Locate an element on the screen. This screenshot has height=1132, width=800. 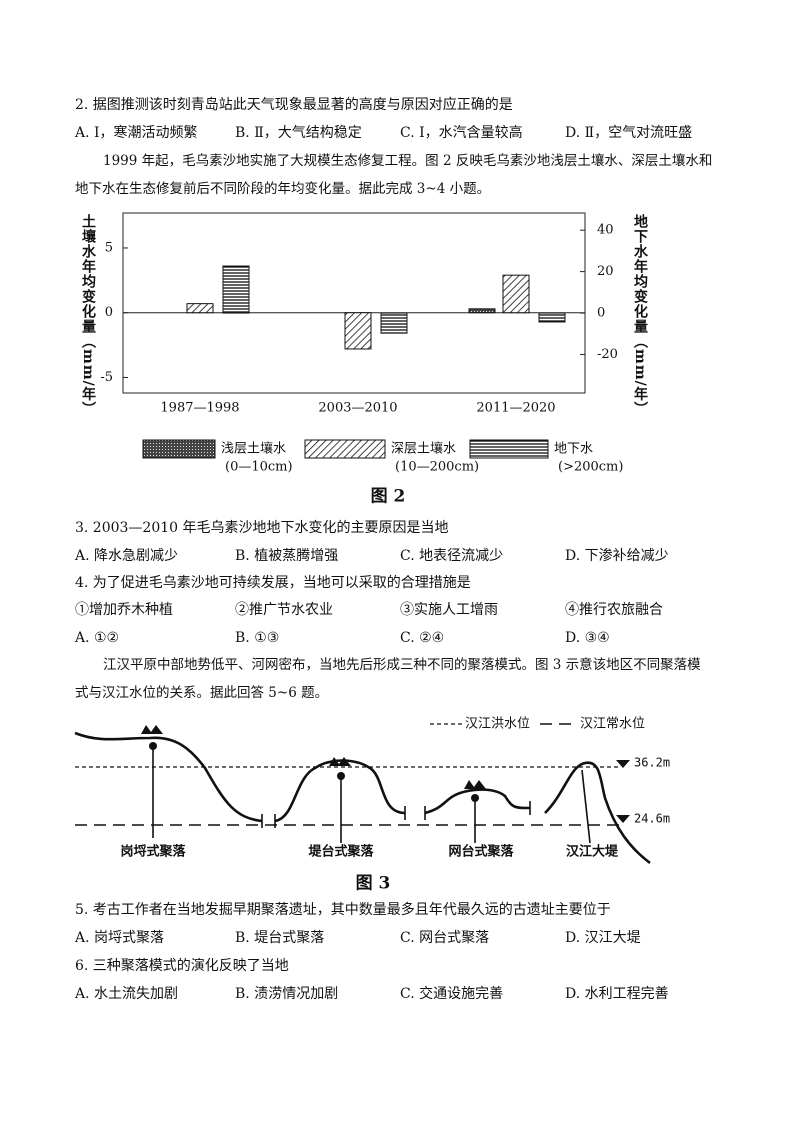
y2-tick-label: -20 is located at coordinates (607, 354).